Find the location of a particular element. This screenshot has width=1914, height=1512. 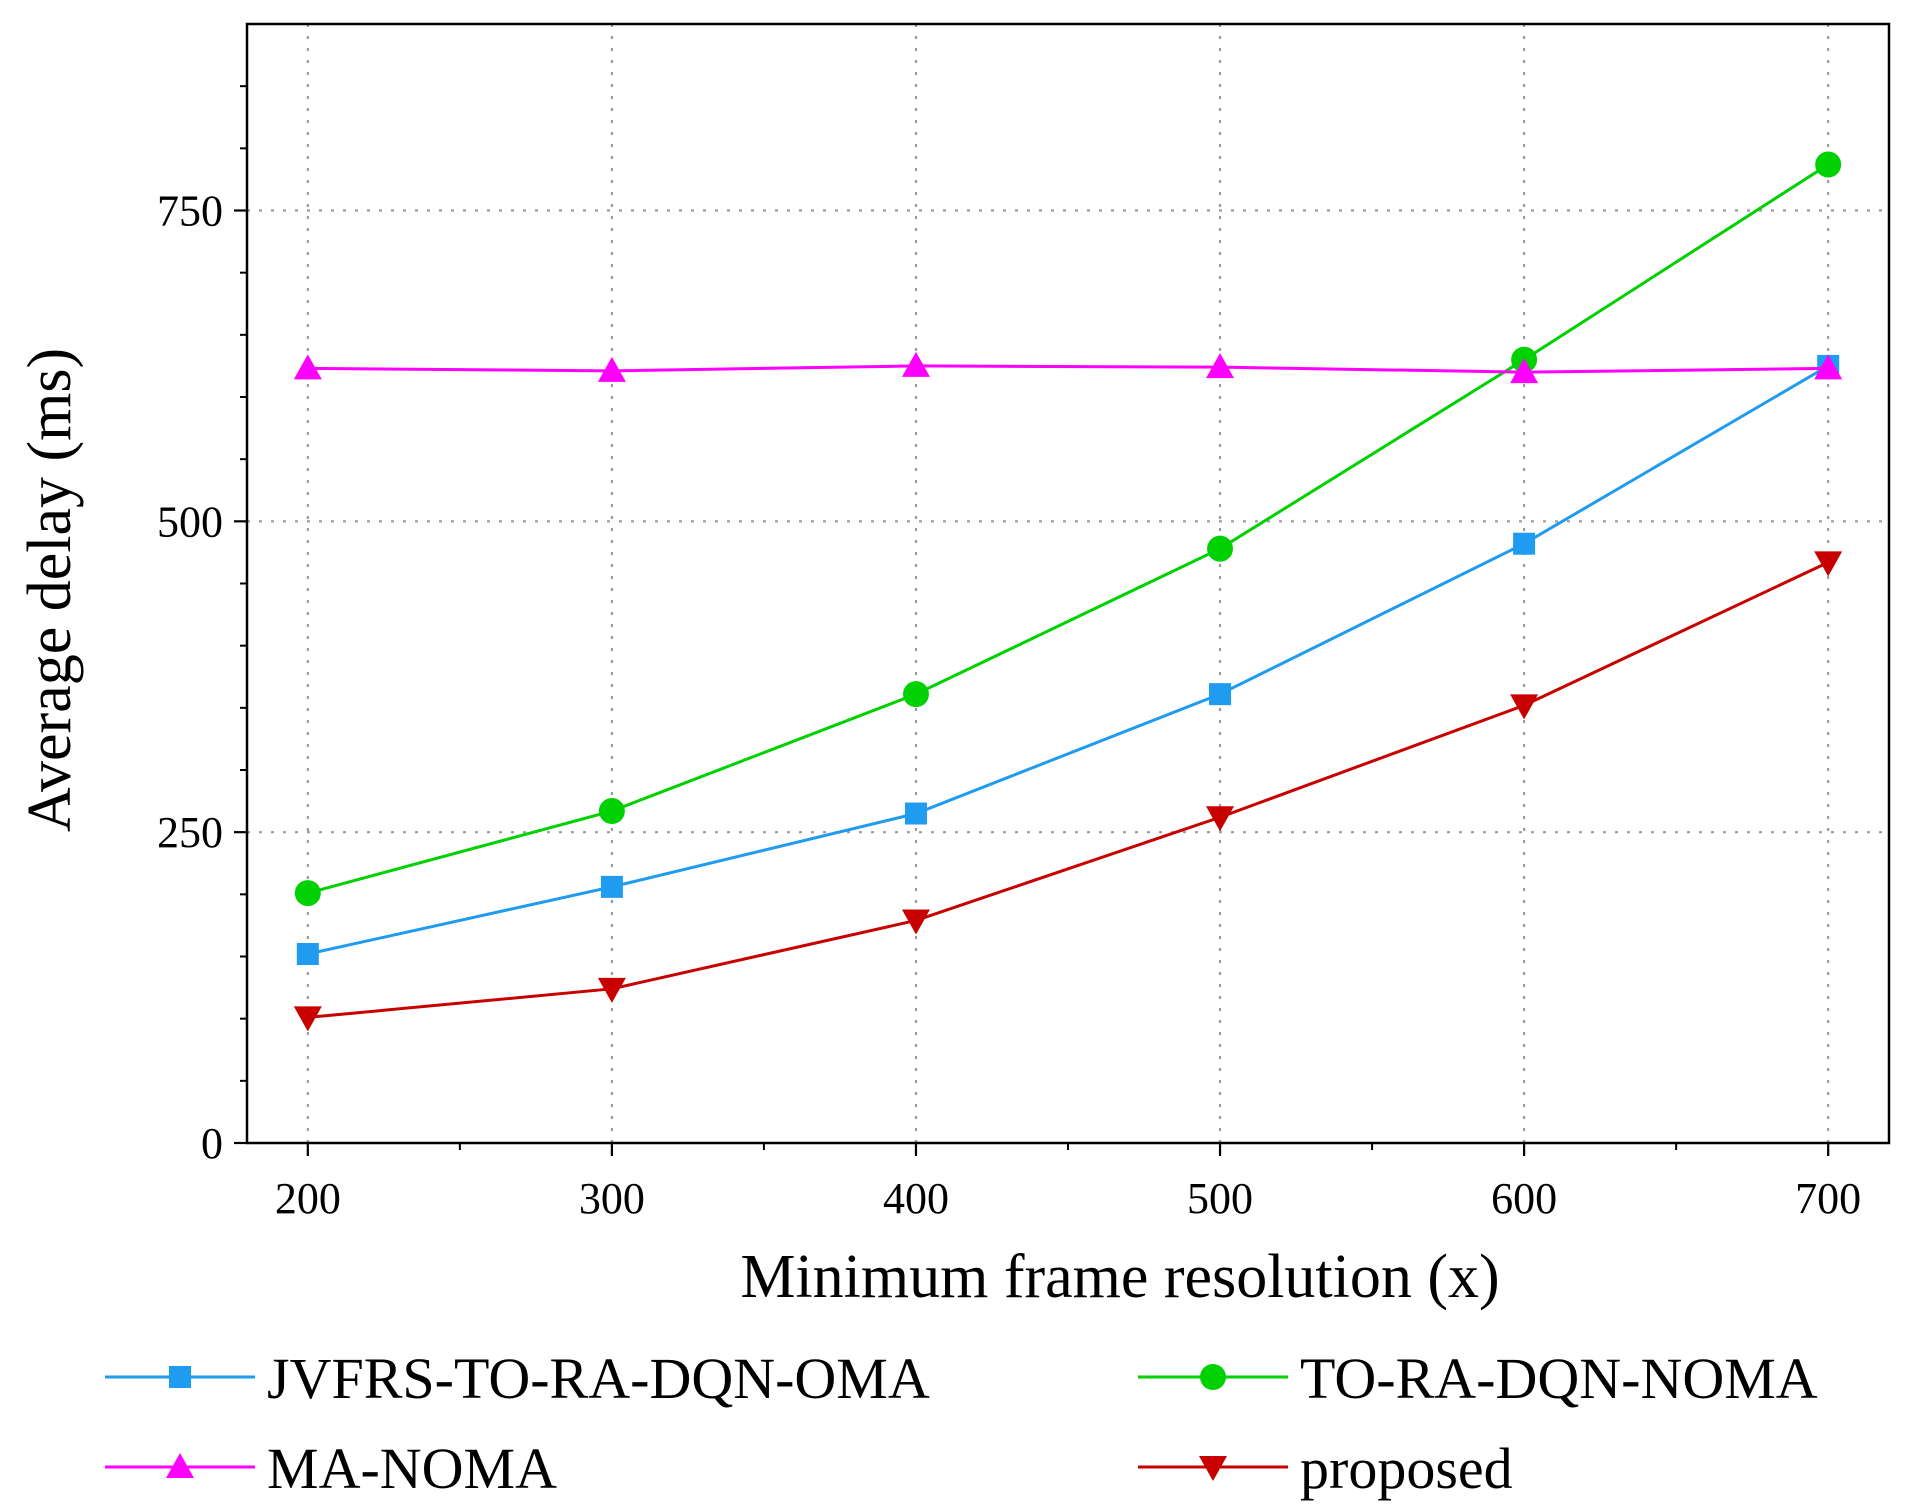

data-point-series-3-x500 is located at coordinates (1220, 366).